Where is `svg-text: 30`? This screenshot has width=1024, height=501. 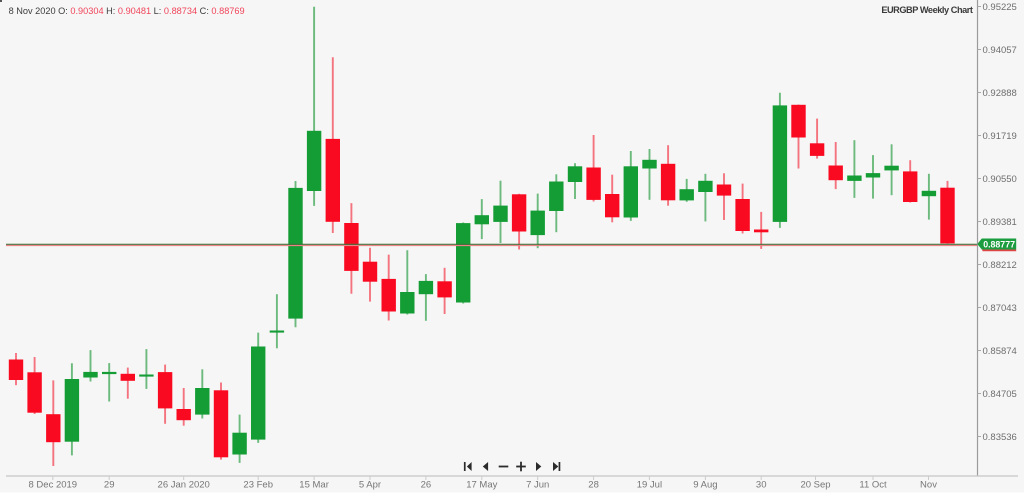 svg-text: 30 is located at coordinates (761, 485).